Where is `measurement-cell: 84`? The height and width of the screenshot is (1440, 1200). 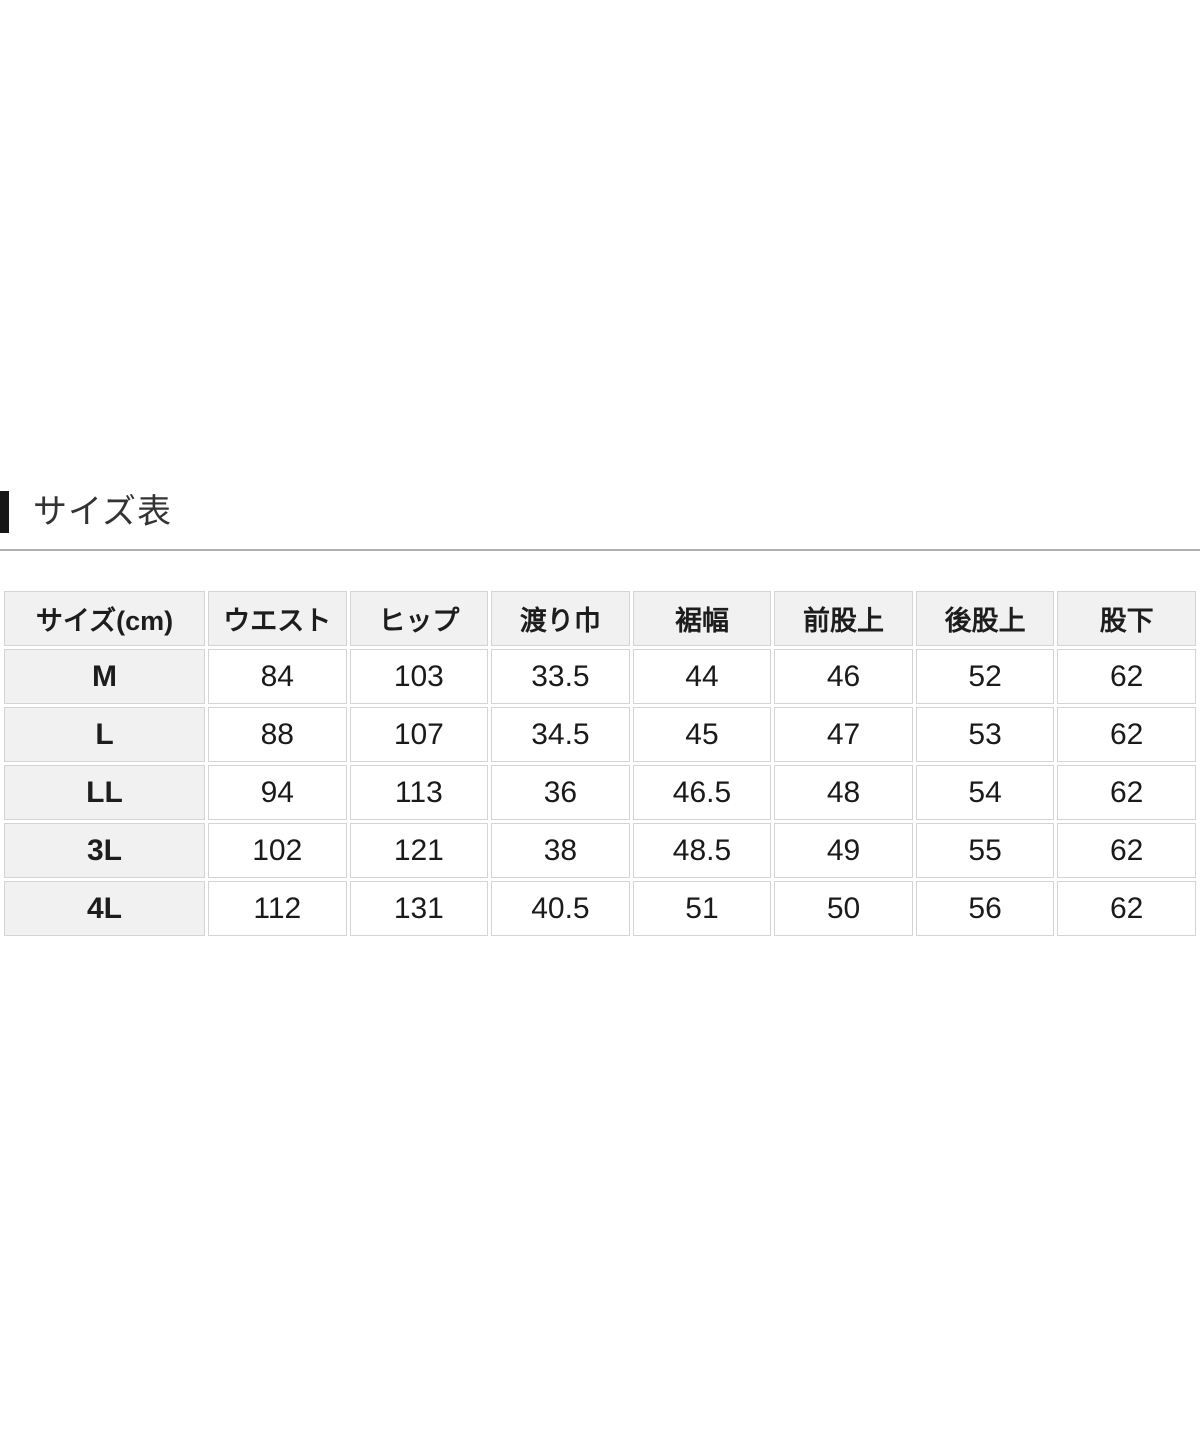 measurement-cell: 84 is located at coordinates (277, 676).